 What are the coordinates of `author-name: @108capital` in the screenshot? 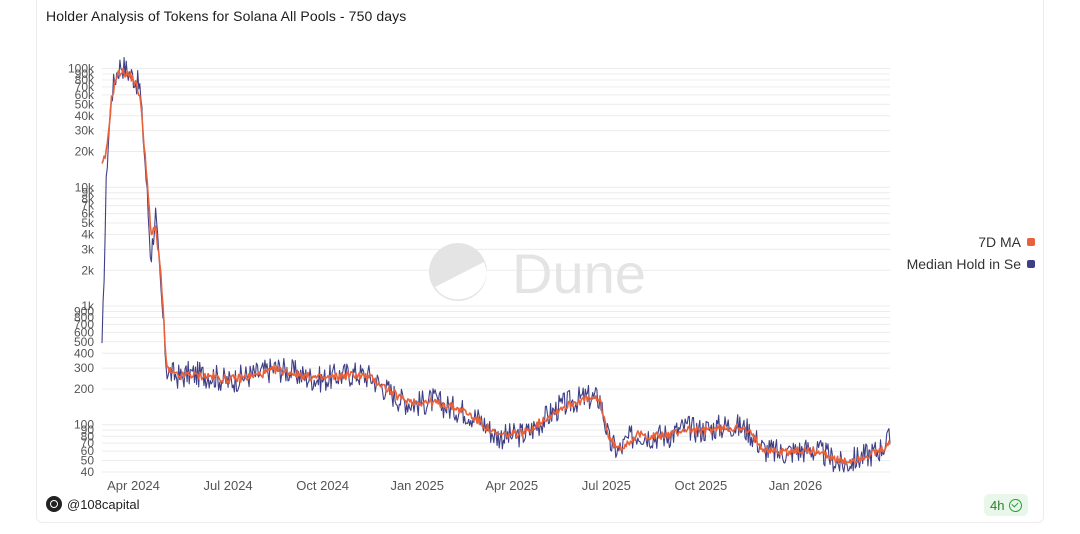 It's located at (103, 504).